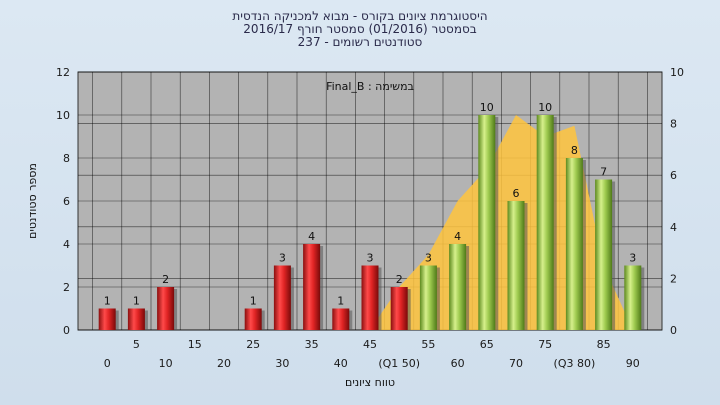 The height and width of the screenshot is (405, 720). What do you see at coordinates (458, 363) in the screenshot?
I see `x-tick-label: 60` at bounding box center [458, 363].